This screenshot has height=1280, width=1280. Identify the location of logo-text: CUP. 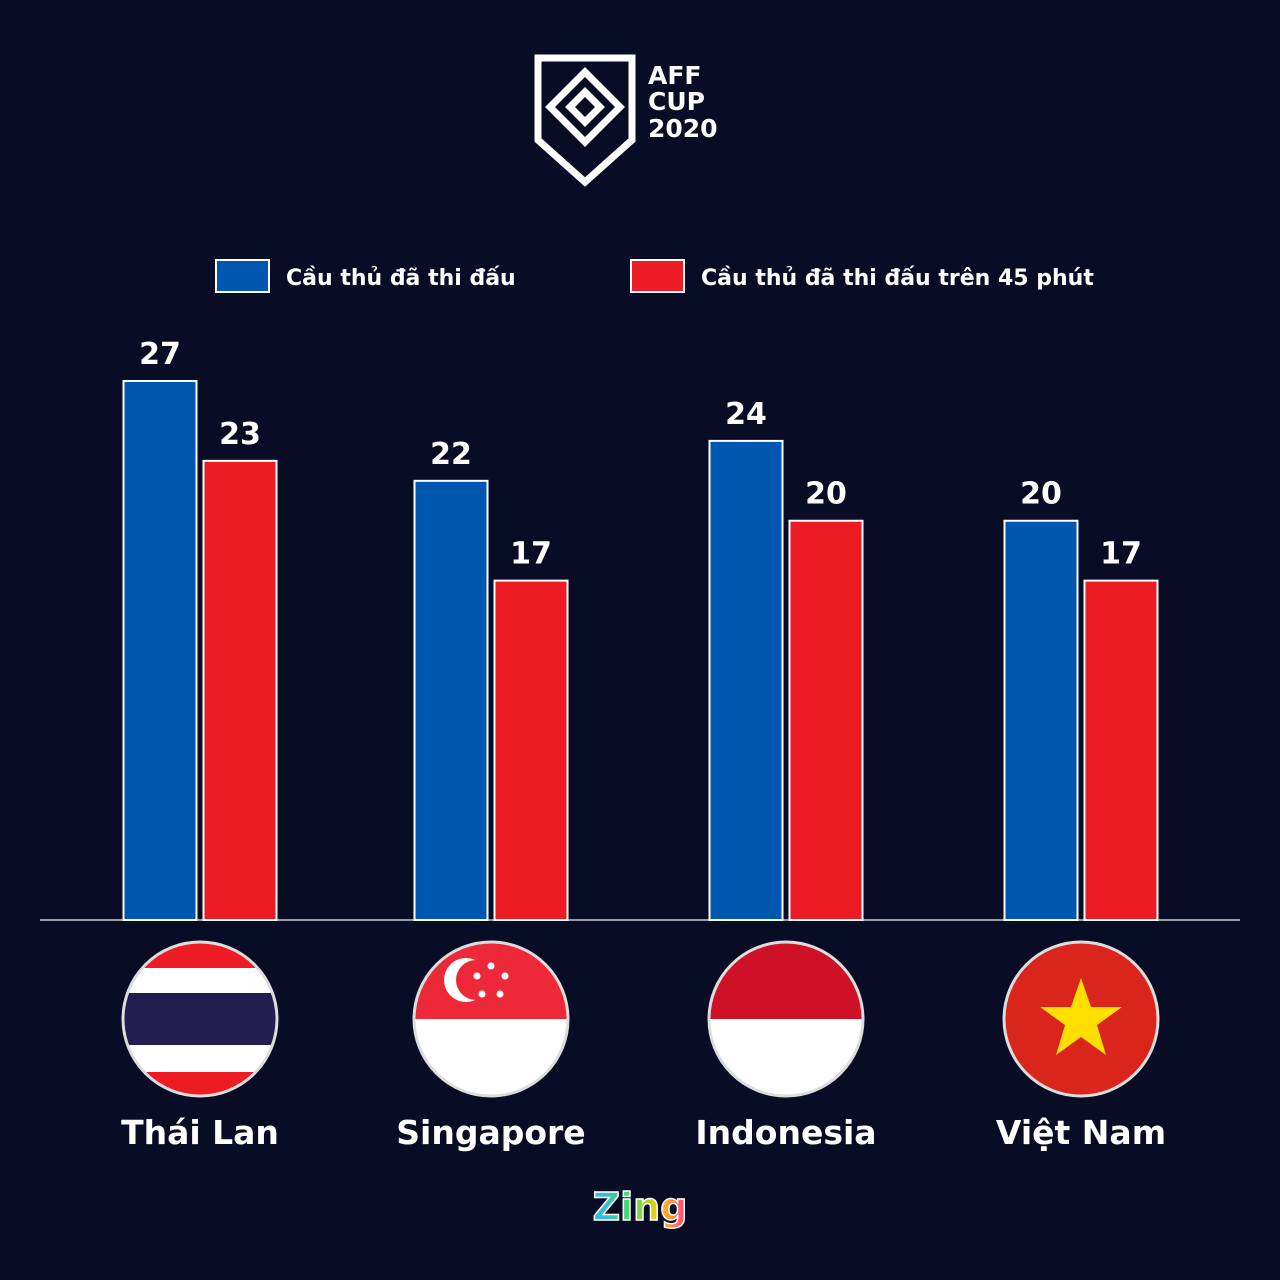
(676, 101).